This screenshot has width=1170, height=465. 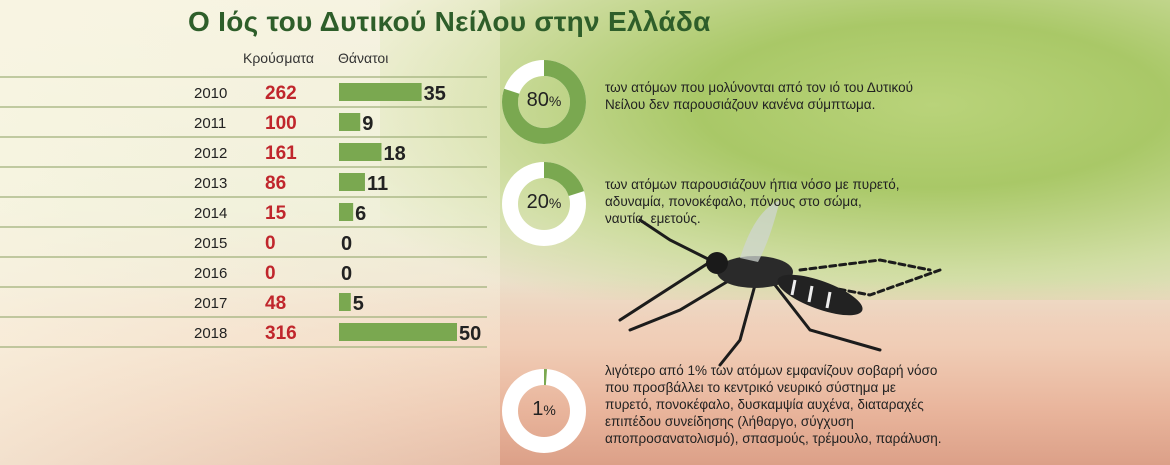 I want to click on stat-value: 20, so click(x=537, y=202).